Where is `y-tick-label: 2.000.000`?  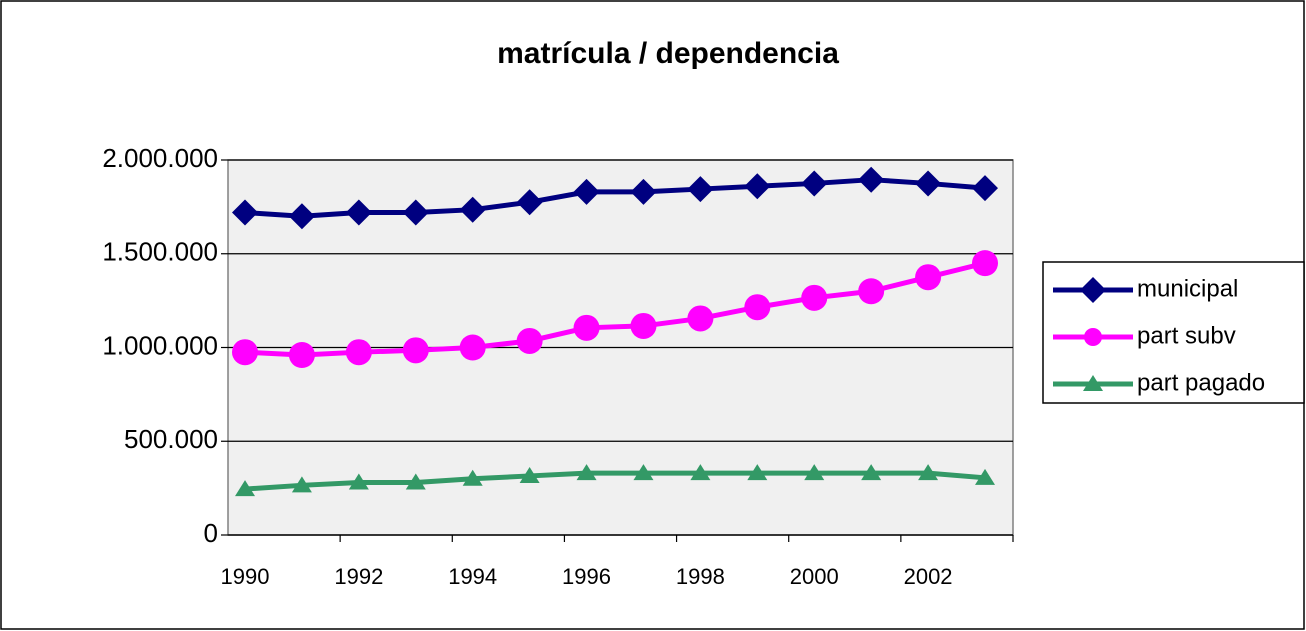
y-tick-label: 2.000.000 is located at coordinates (160, 158).